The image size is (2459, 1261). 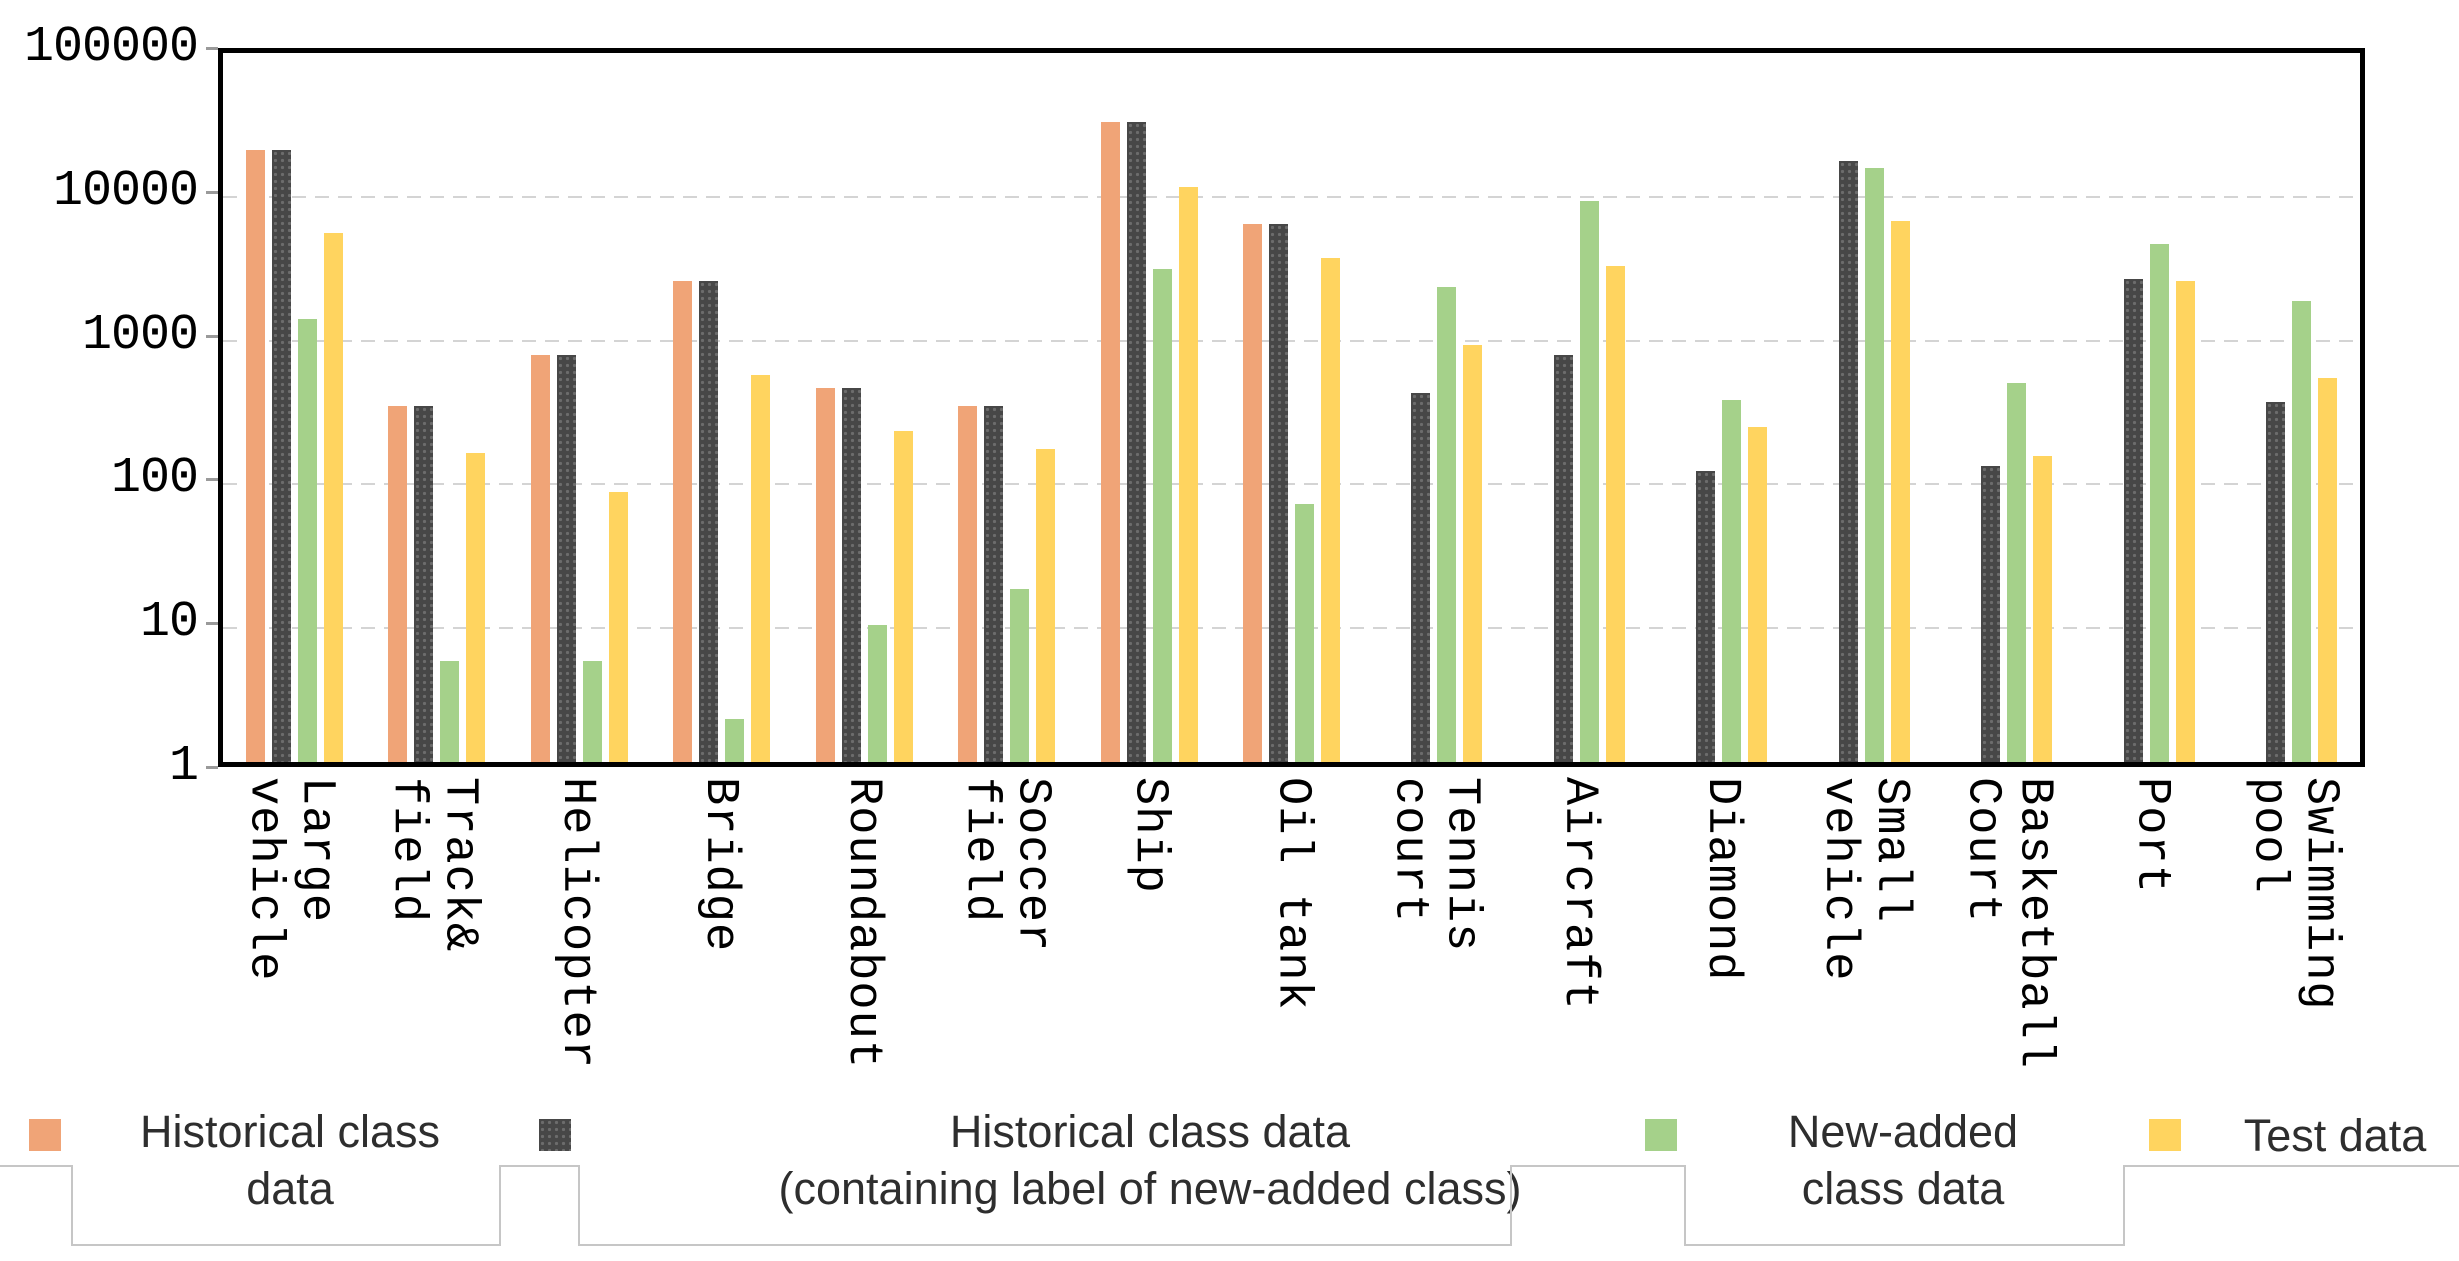 I want to click on x-category-label: Bridge, so click(x=718, y=949).